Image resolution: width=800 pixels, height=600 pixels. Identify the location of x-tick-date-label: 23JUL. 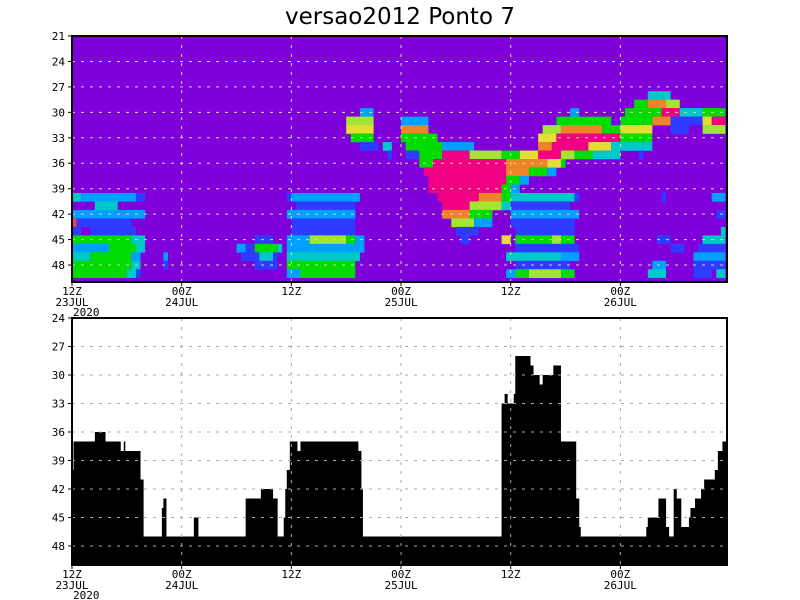
(71, 302).